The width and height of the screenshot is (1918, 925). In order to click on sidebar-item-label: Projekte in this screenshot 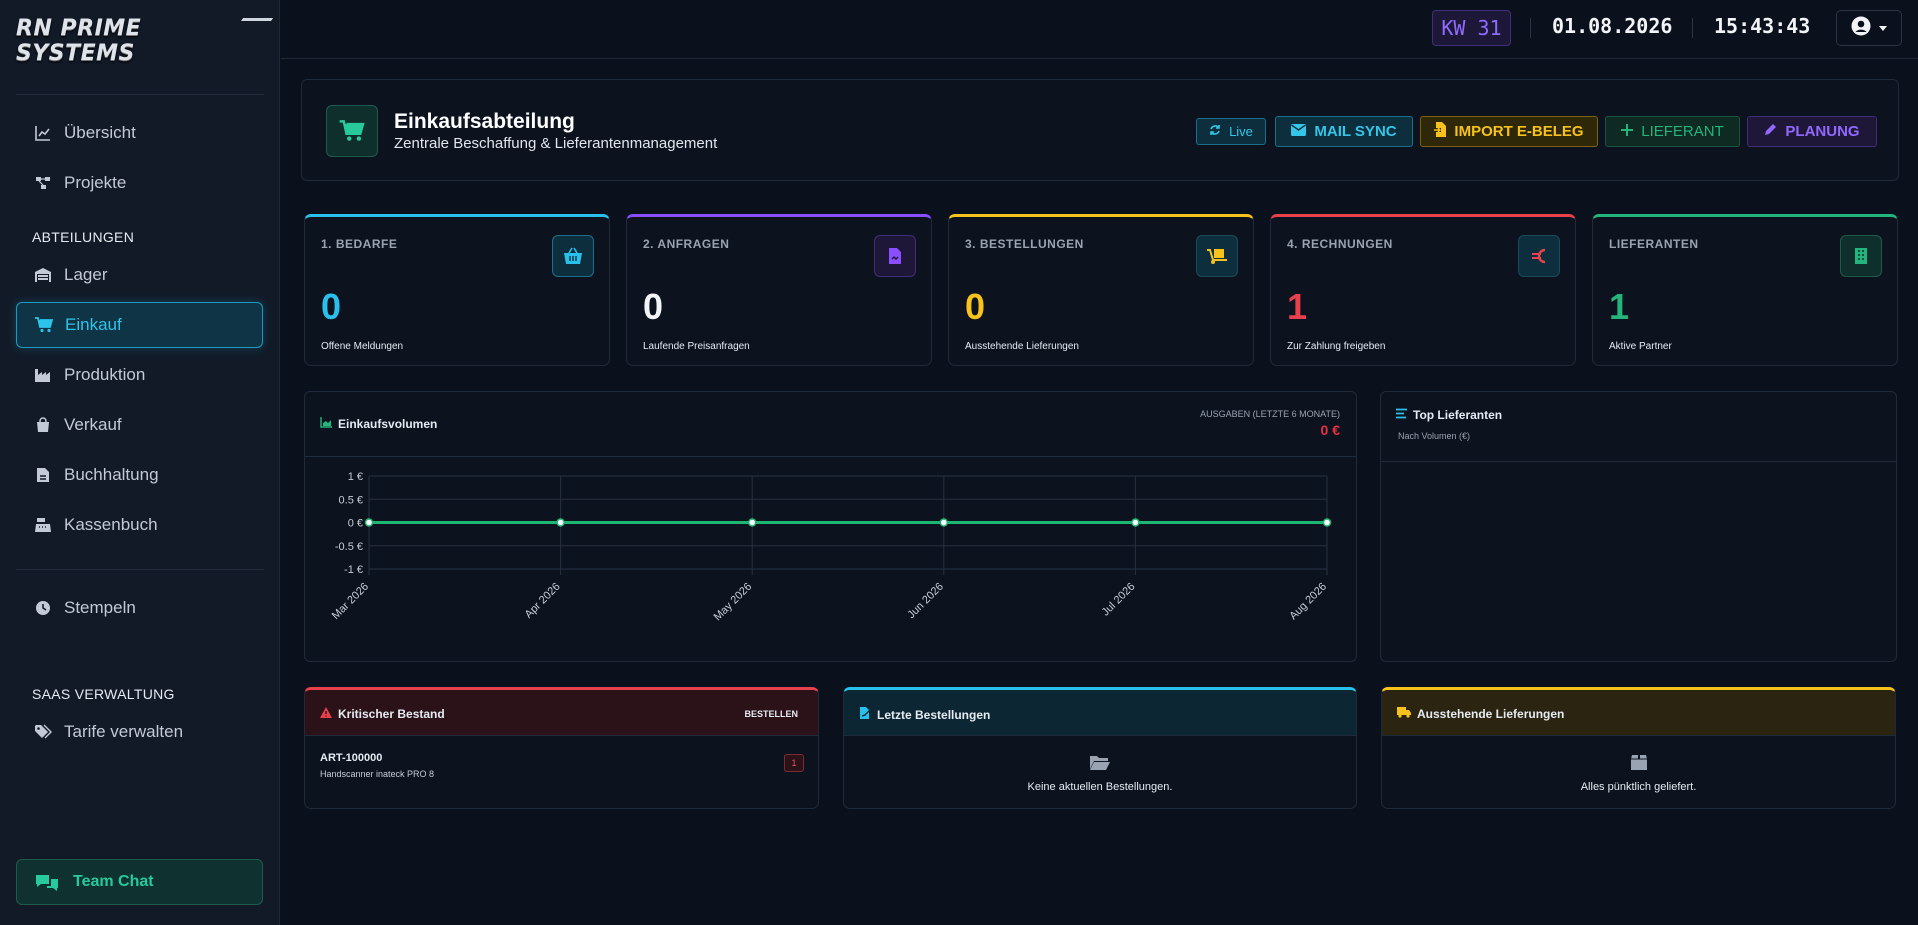, I will do `click(95, 182)`.